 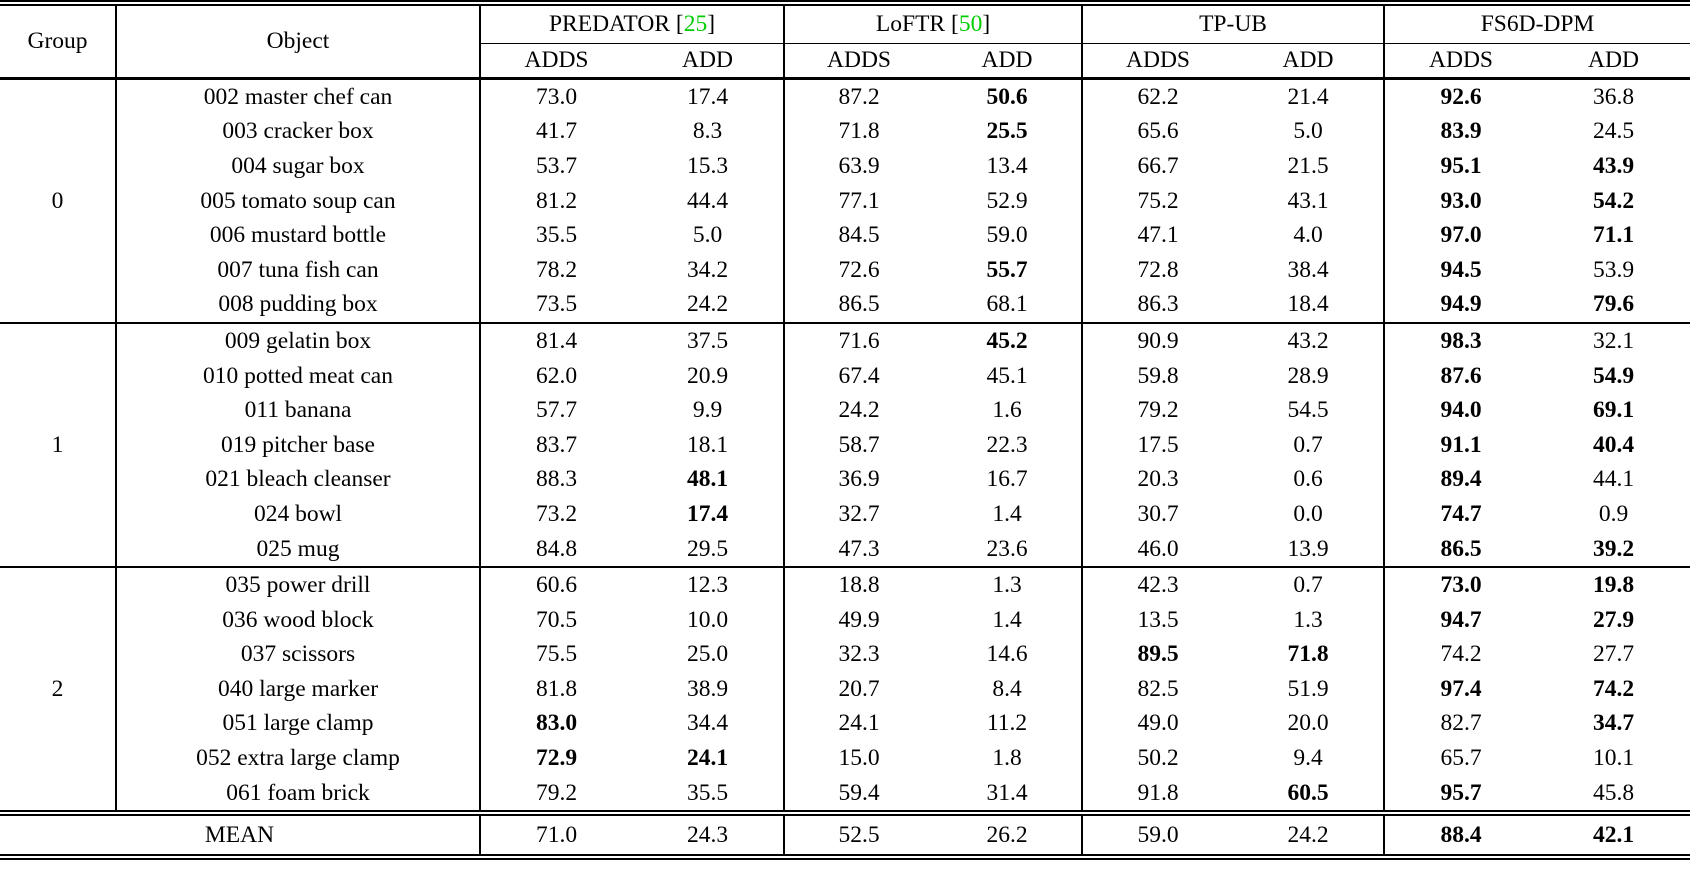 What do you see at coordinates (1308, 479) in the screenshot?
I see `value-cell: 0.6` at bounding box center [1308, 479].